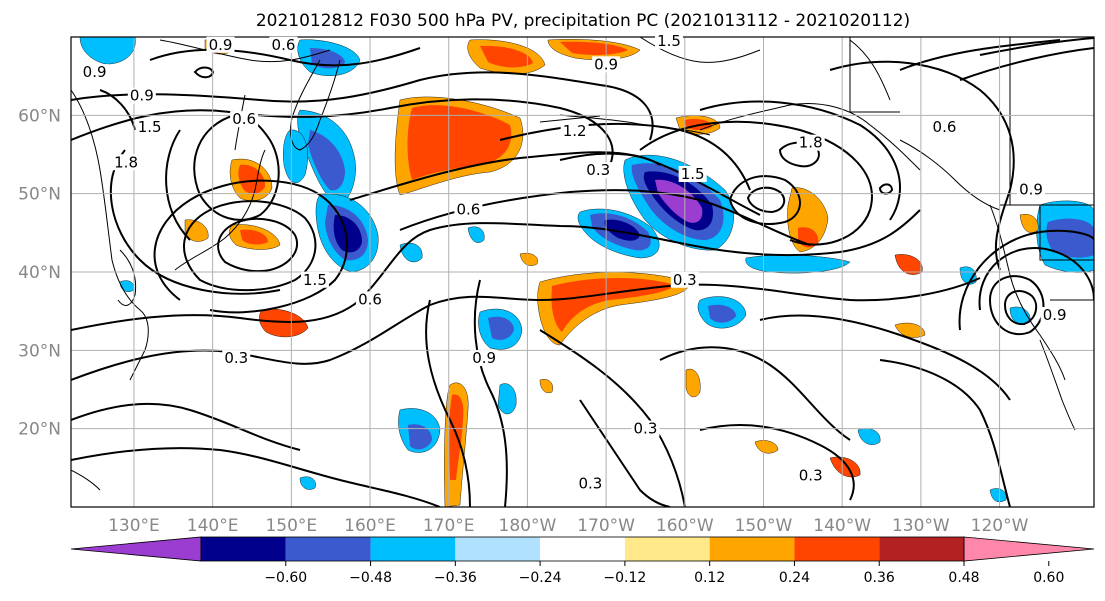 The image size is (1105, 601). I want to click on contour-label: 1.2, so click(575, 131).